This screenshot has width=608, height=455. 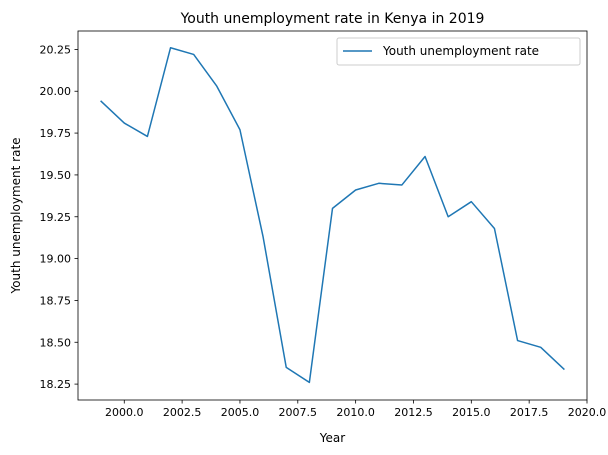 I want to click on legend-box, so click(x=458, y=51).